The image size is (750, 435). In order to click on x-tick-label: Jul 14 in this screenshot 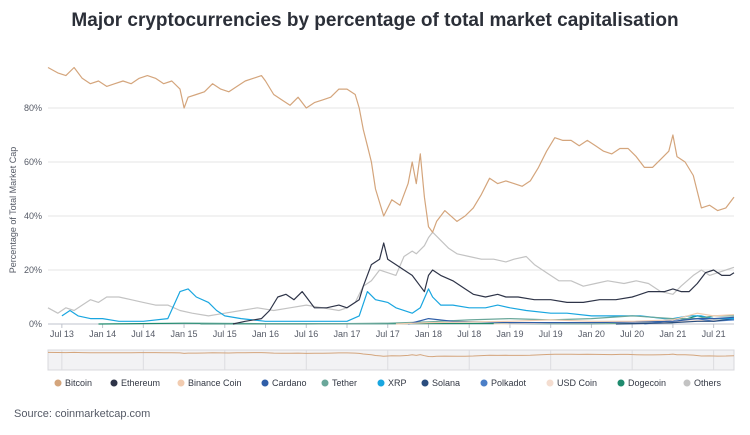, I will do `click(143, 334)`.